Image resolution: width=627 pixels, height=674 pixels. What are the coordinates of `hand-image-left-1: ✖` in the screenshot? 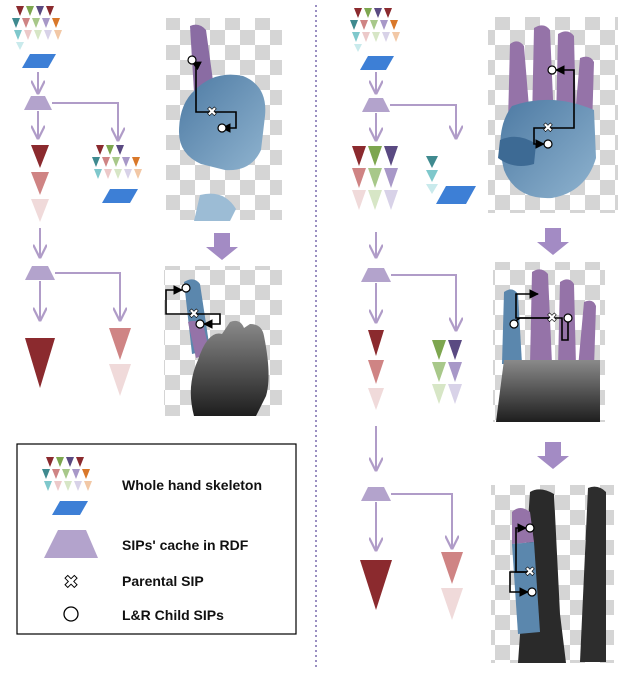 It's located at (224, 119).